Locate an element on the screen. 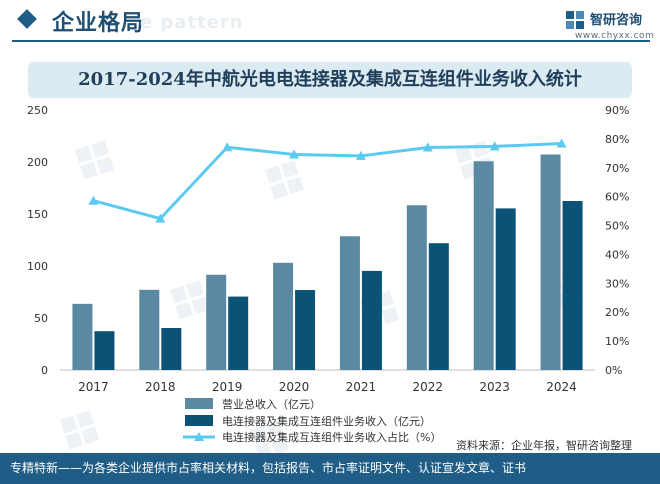  x-tick-label: 2020 is located at coordinates (294, 387).